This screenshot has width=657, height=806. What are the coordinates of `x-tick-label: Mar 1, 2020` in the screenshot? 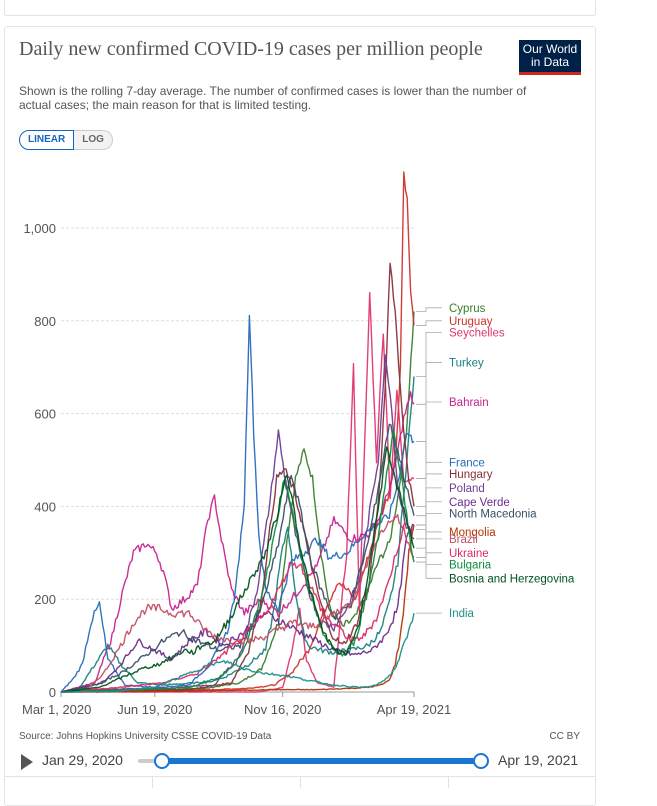 It's located at (56, 709).